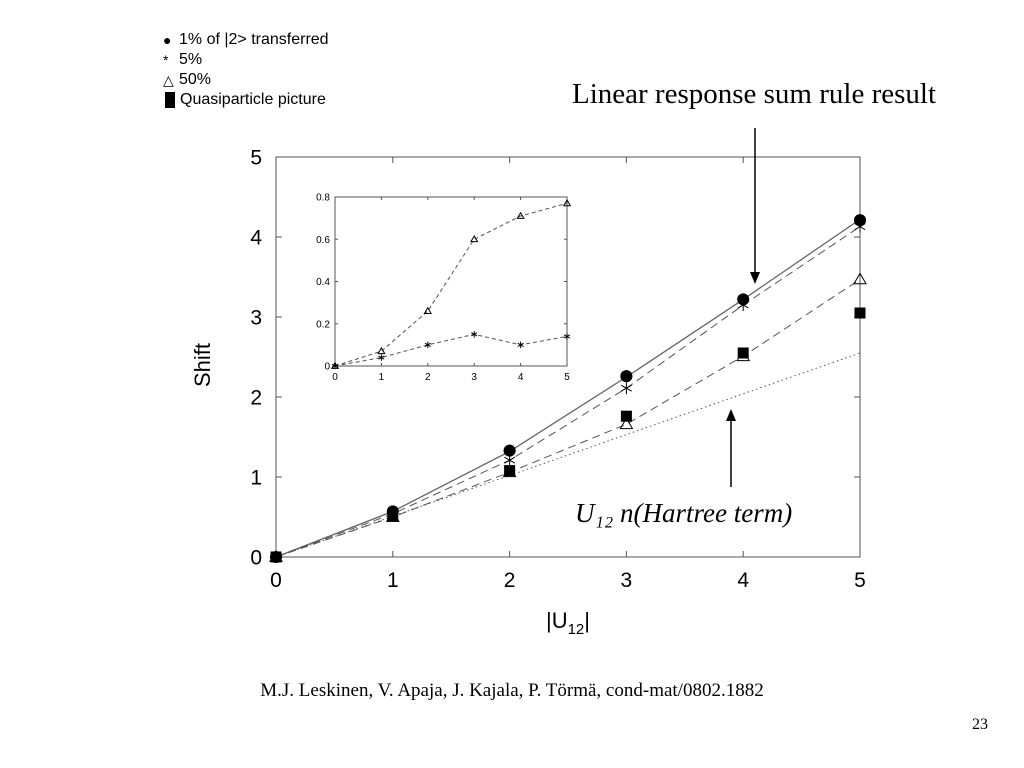 This screenshot has height=768, width=1024. Describe the element at coordinates (683, 513) in the screenshot. I see `hartree-annotation: U₁₂ n(Hartree term)` at that location.